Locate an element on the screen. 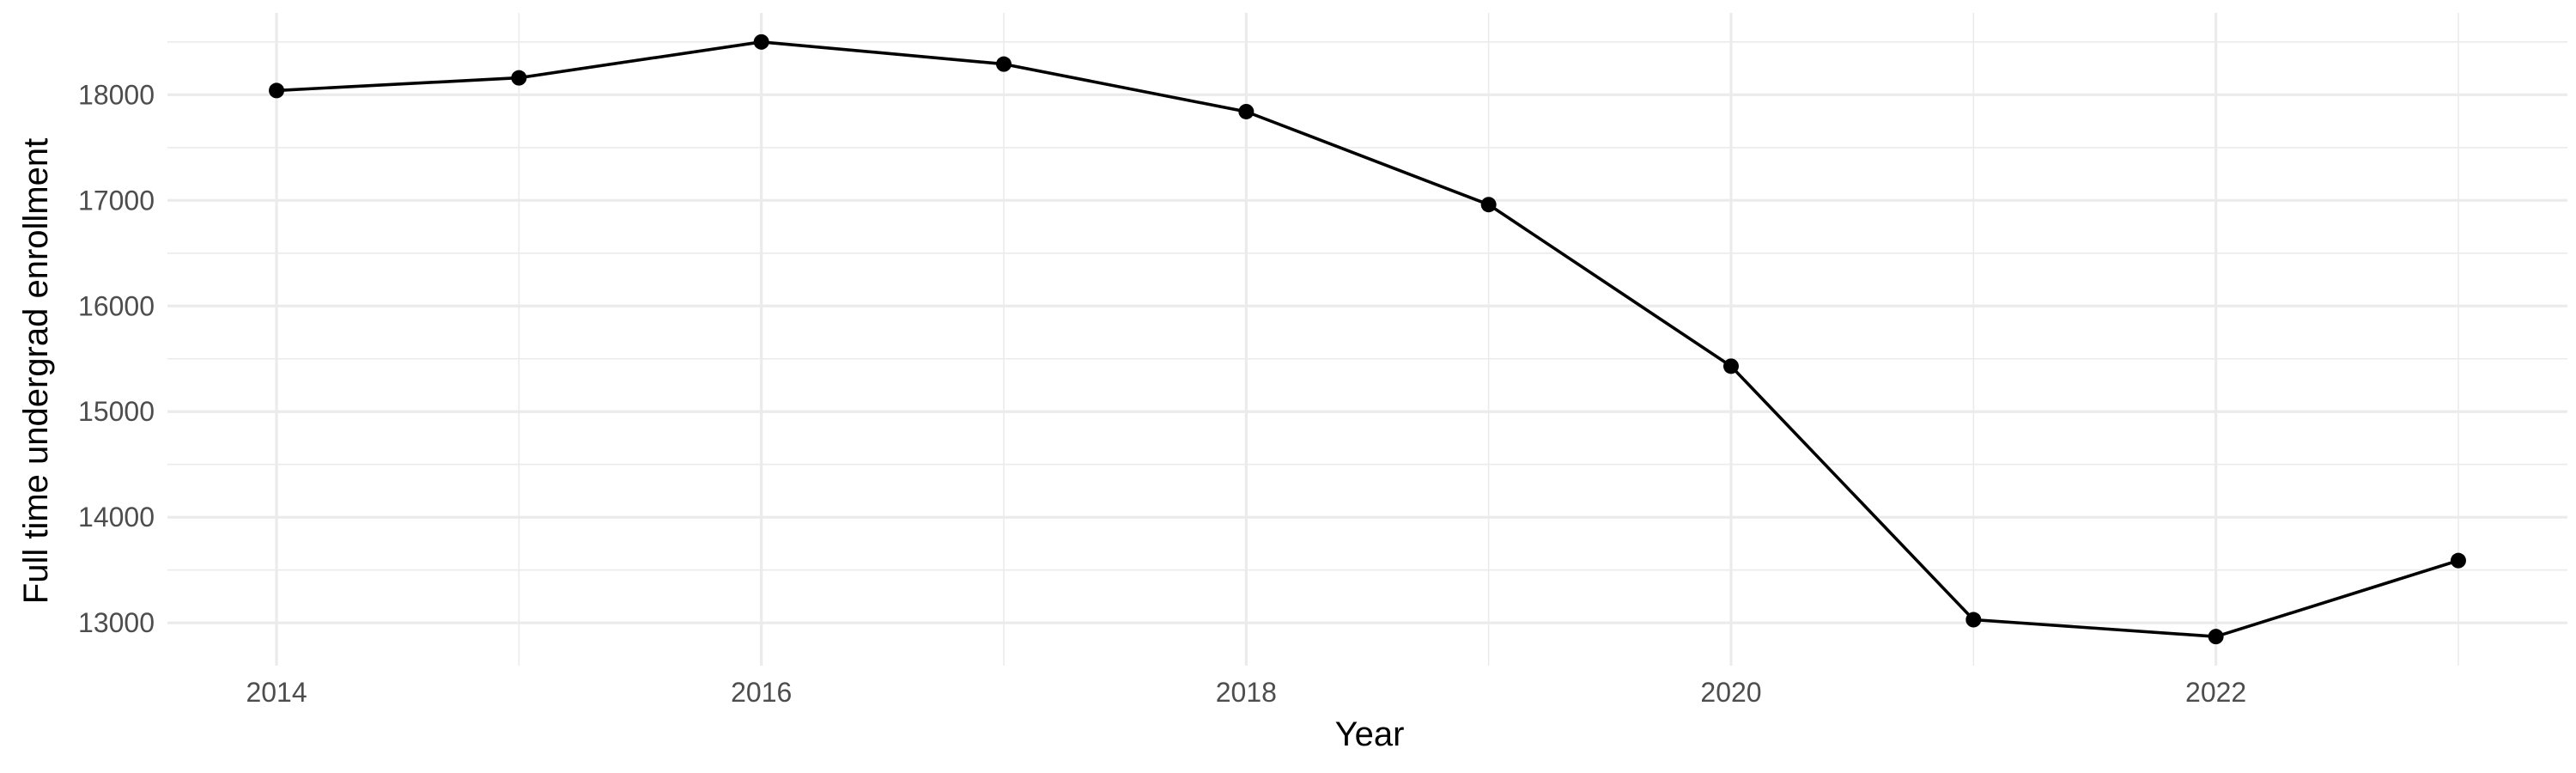 The height and width of the screenshot is (773, 2576). x-axis-ticks: 2014 2016 2018 2020 2022 is located at coordinates (1246, 692).